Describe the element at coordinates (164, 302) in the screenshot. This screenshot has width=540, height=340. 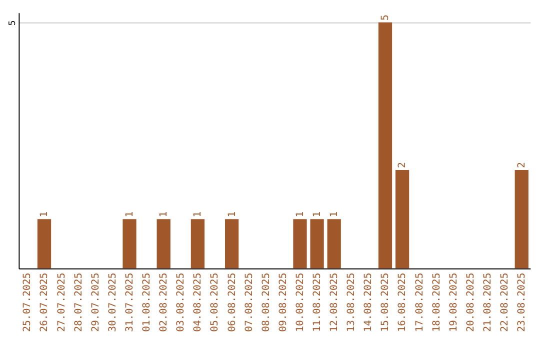
I see `x-tick-label: 02.08.2025` at that location.